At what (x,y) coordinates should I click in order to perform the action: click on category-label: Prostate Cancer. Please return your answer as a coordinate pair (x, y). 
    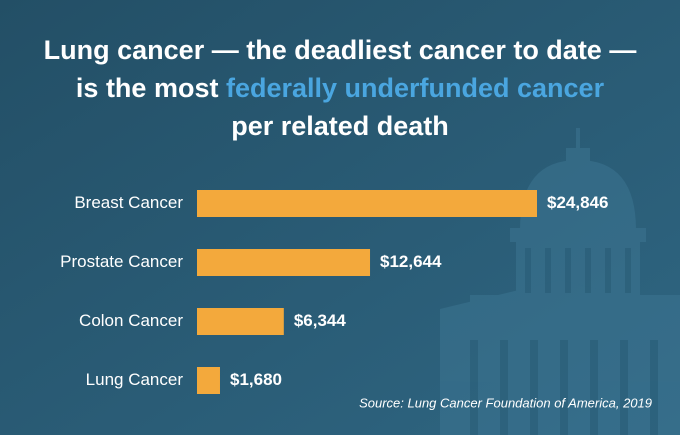
    Looking at the image, I should click on (121, 261).